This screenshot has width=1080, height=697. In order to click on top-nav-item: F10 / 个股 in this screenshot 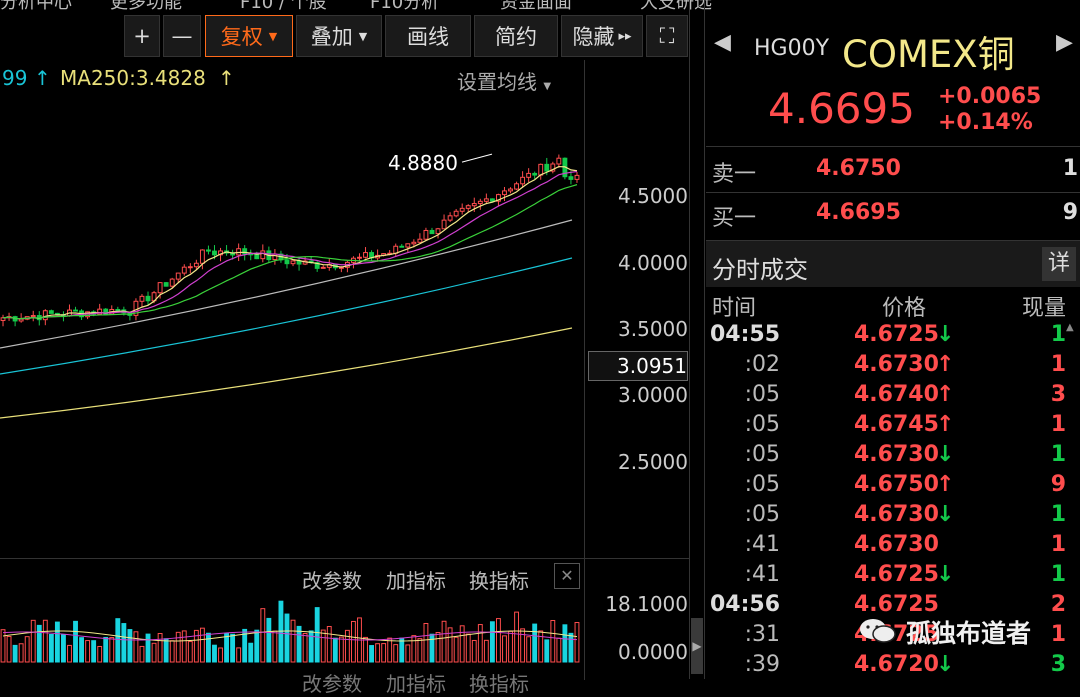, I will do `click(283, 6)`.